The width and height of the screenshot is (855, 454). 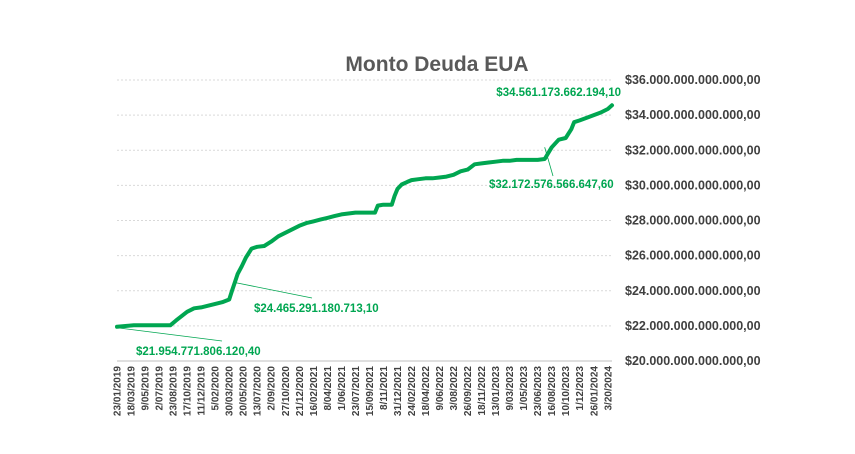 I want to click on x-tick-label: 3/08/2022, so click(x=454, y=388).